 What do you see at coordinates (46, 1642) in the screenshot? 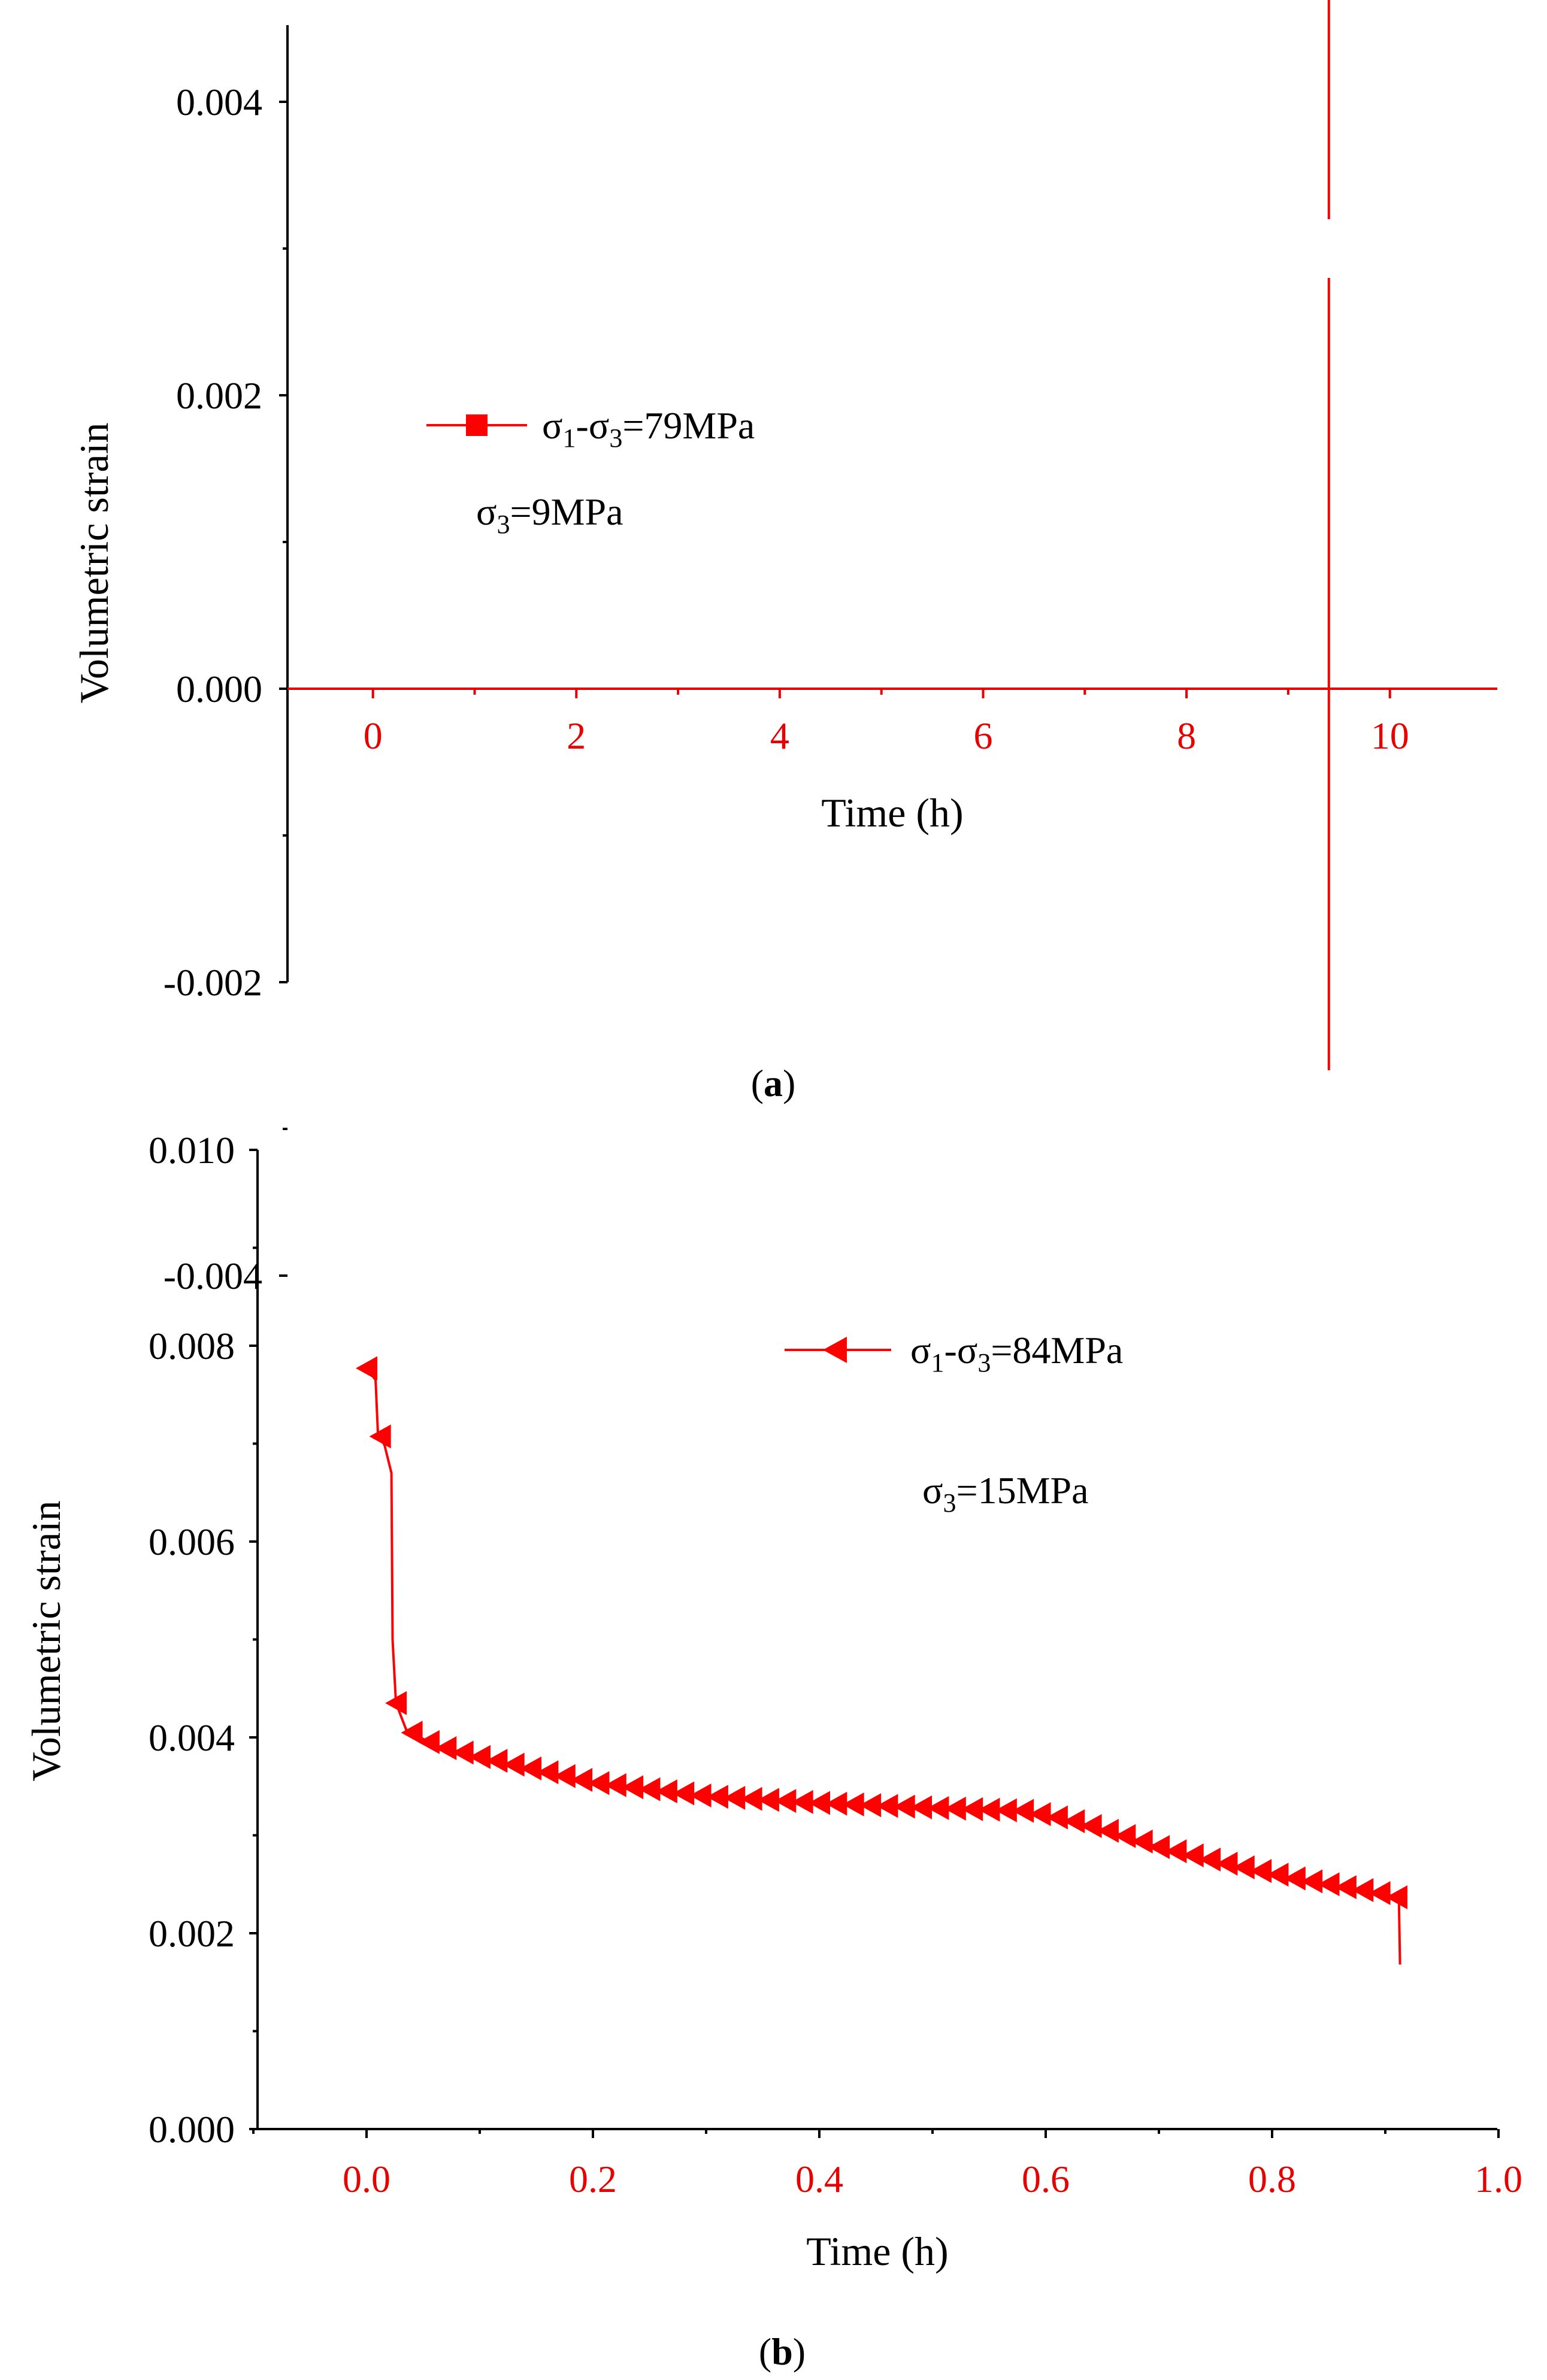
I see `panel-b-y-axis-title: Volumetric strain` at bounding box center [46, 1642].